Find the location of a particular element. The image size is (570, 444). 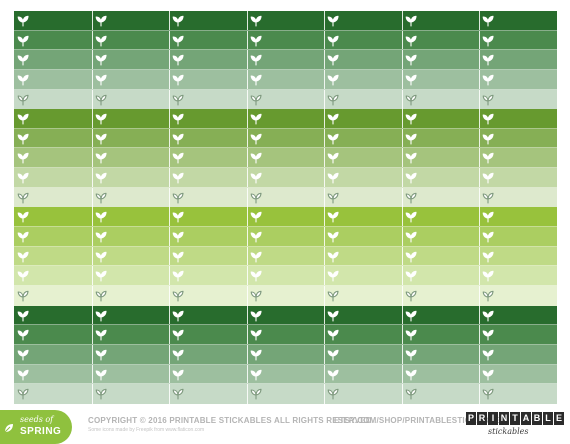

logo-letter: E is located at coordinates (559, 418).